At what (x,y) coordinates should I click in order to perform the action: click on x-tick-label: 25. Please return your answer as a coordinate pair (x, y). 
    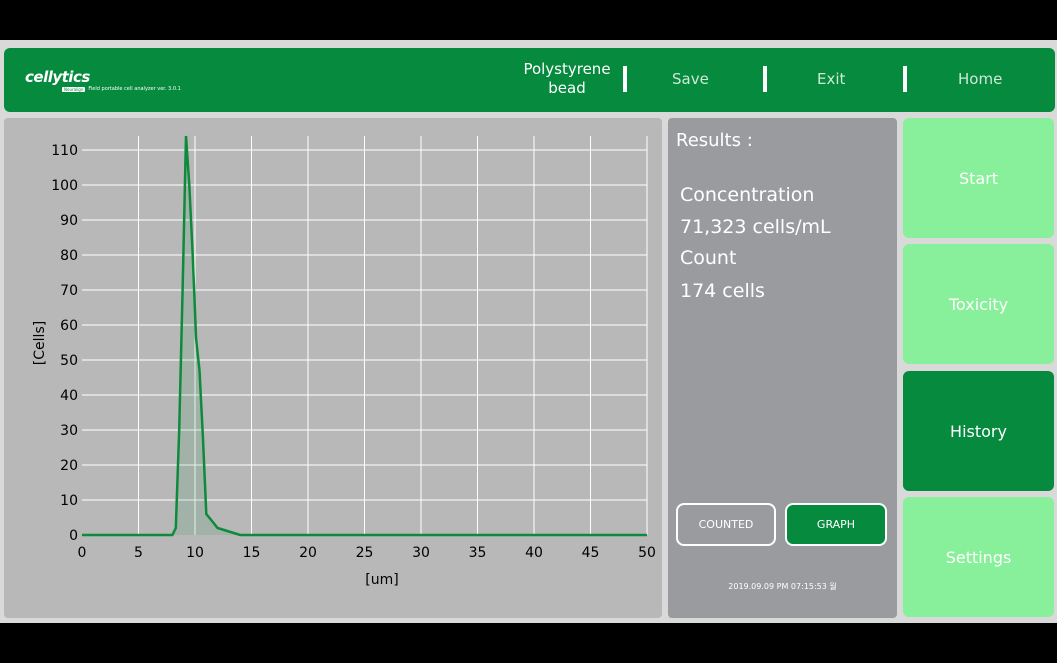
    Looking at the image, I should click on (365, 553).